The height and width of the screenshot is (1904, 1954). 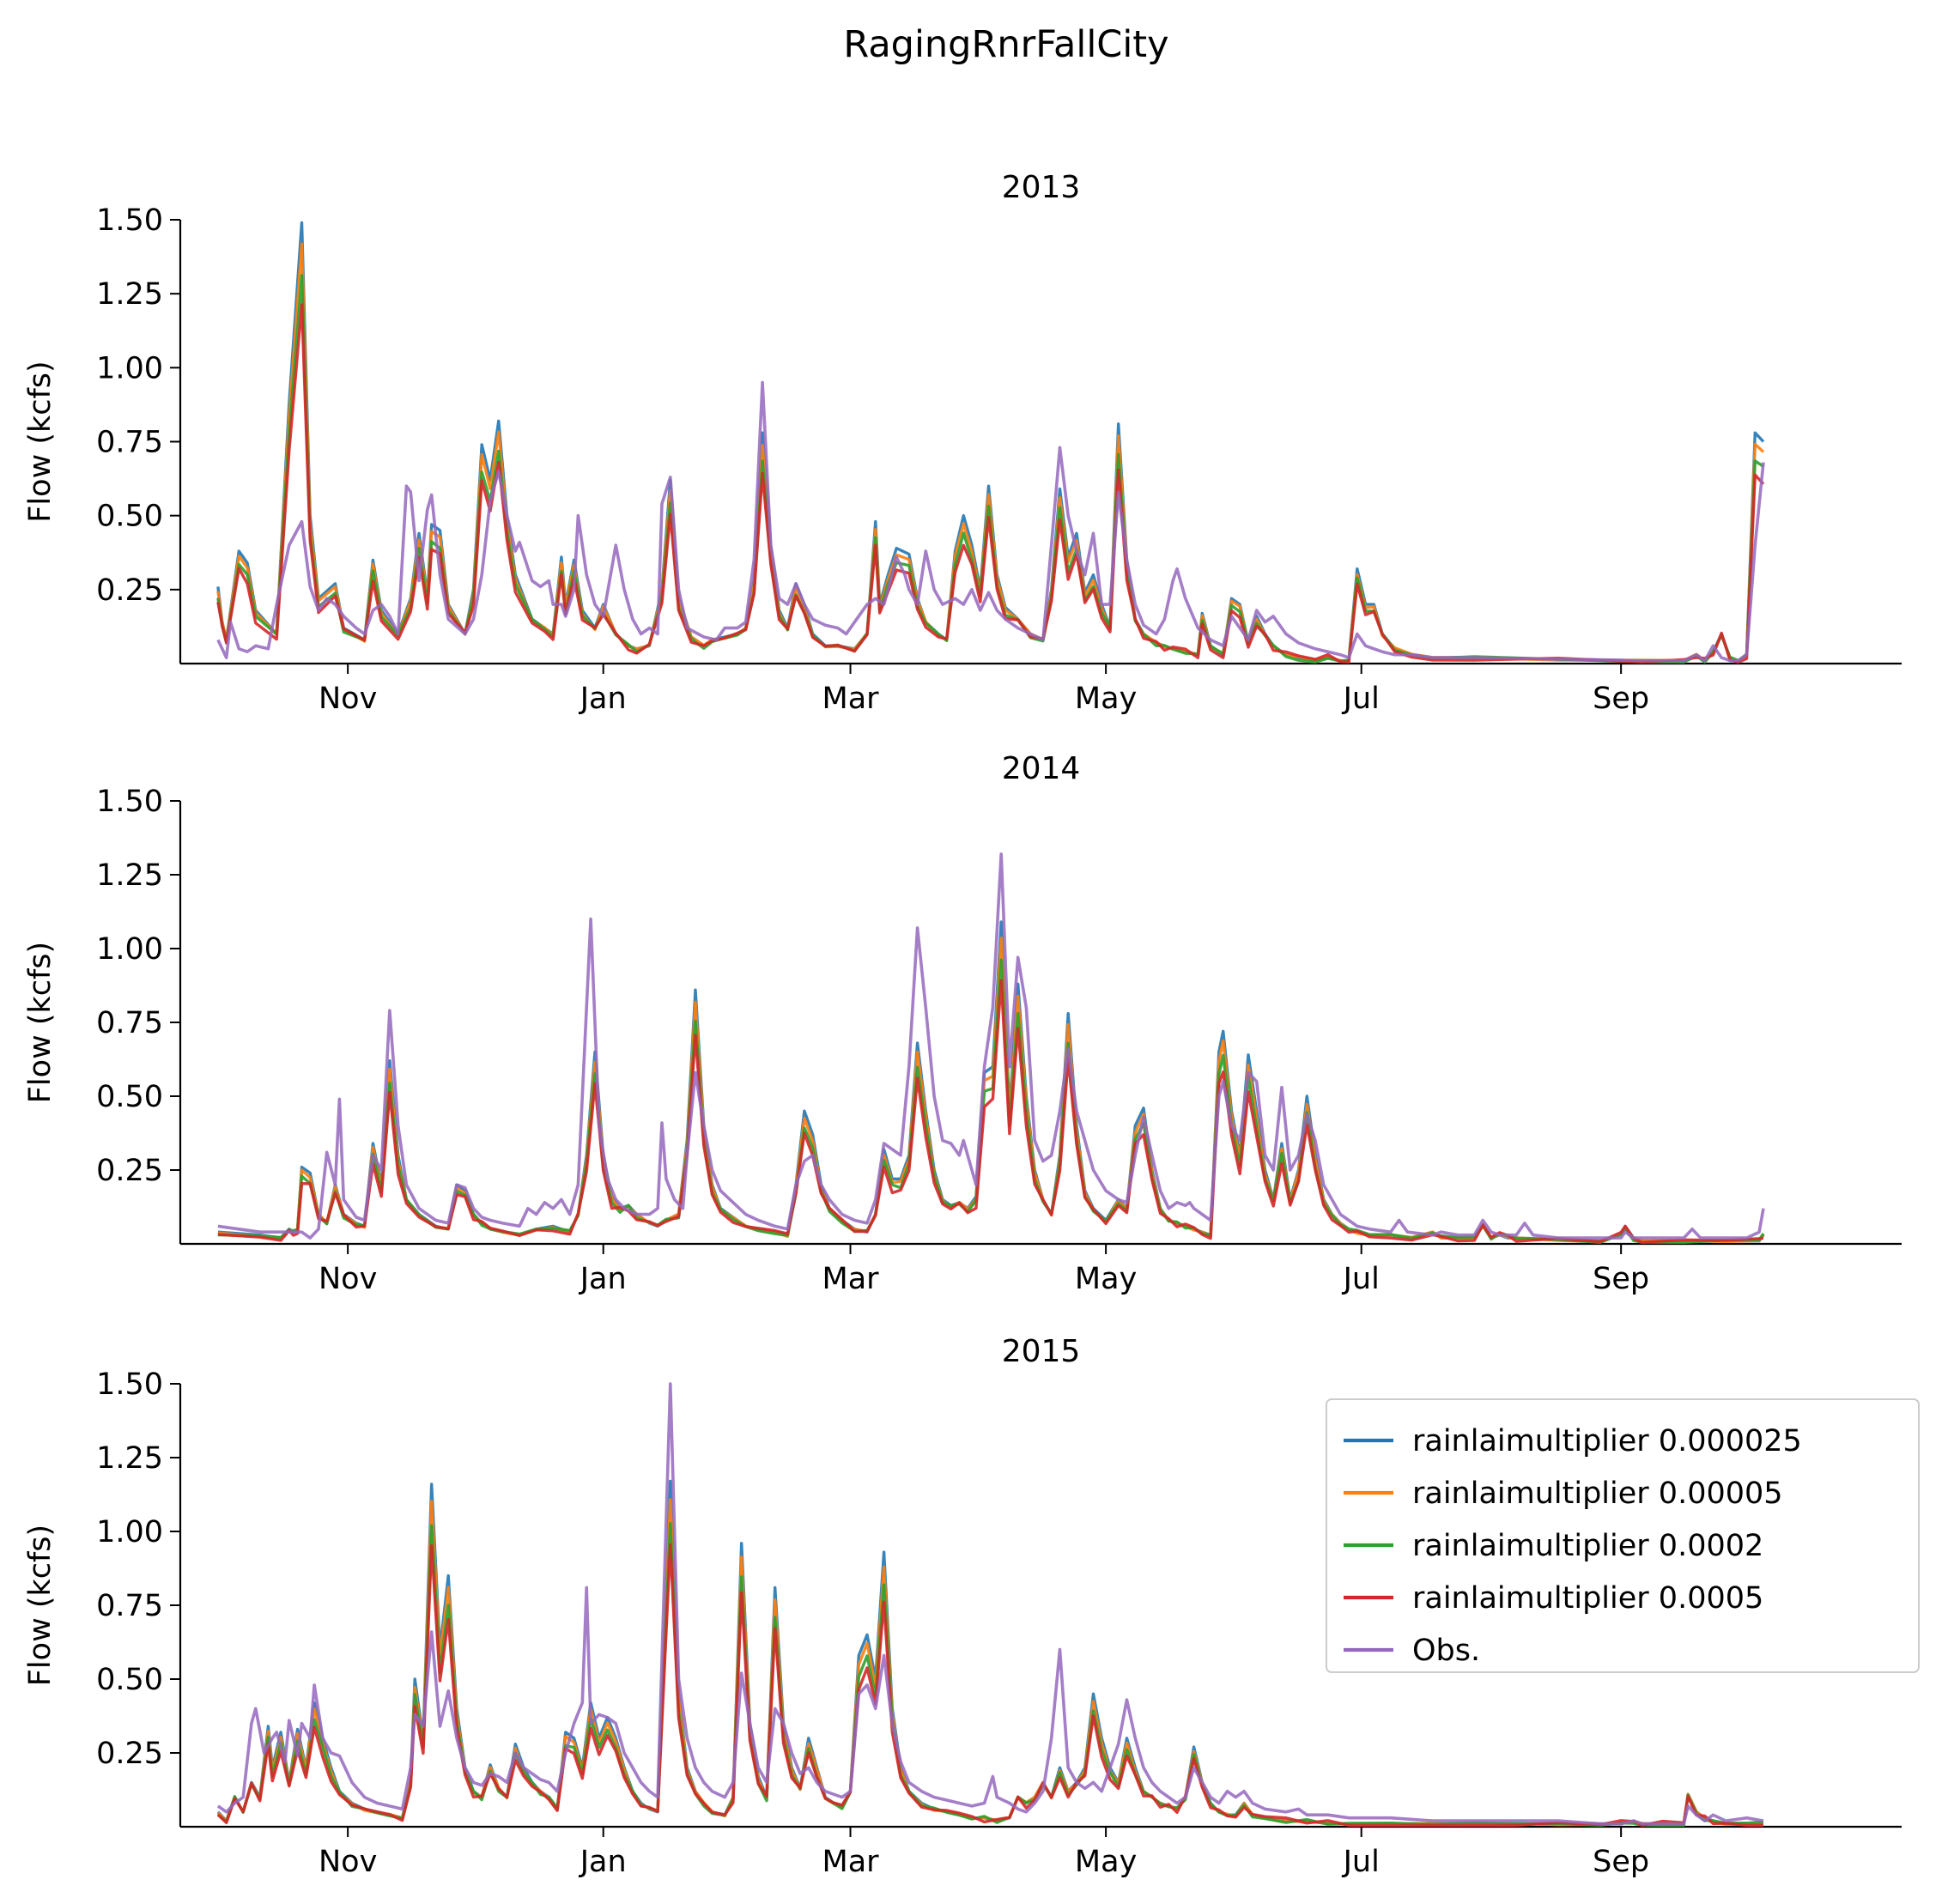 What do you see at coordinates (1597, 1494) in the screenshot?
I see `legend-label: rainlaimultiplier 0.00005` at bounding box center [1597, 1494].